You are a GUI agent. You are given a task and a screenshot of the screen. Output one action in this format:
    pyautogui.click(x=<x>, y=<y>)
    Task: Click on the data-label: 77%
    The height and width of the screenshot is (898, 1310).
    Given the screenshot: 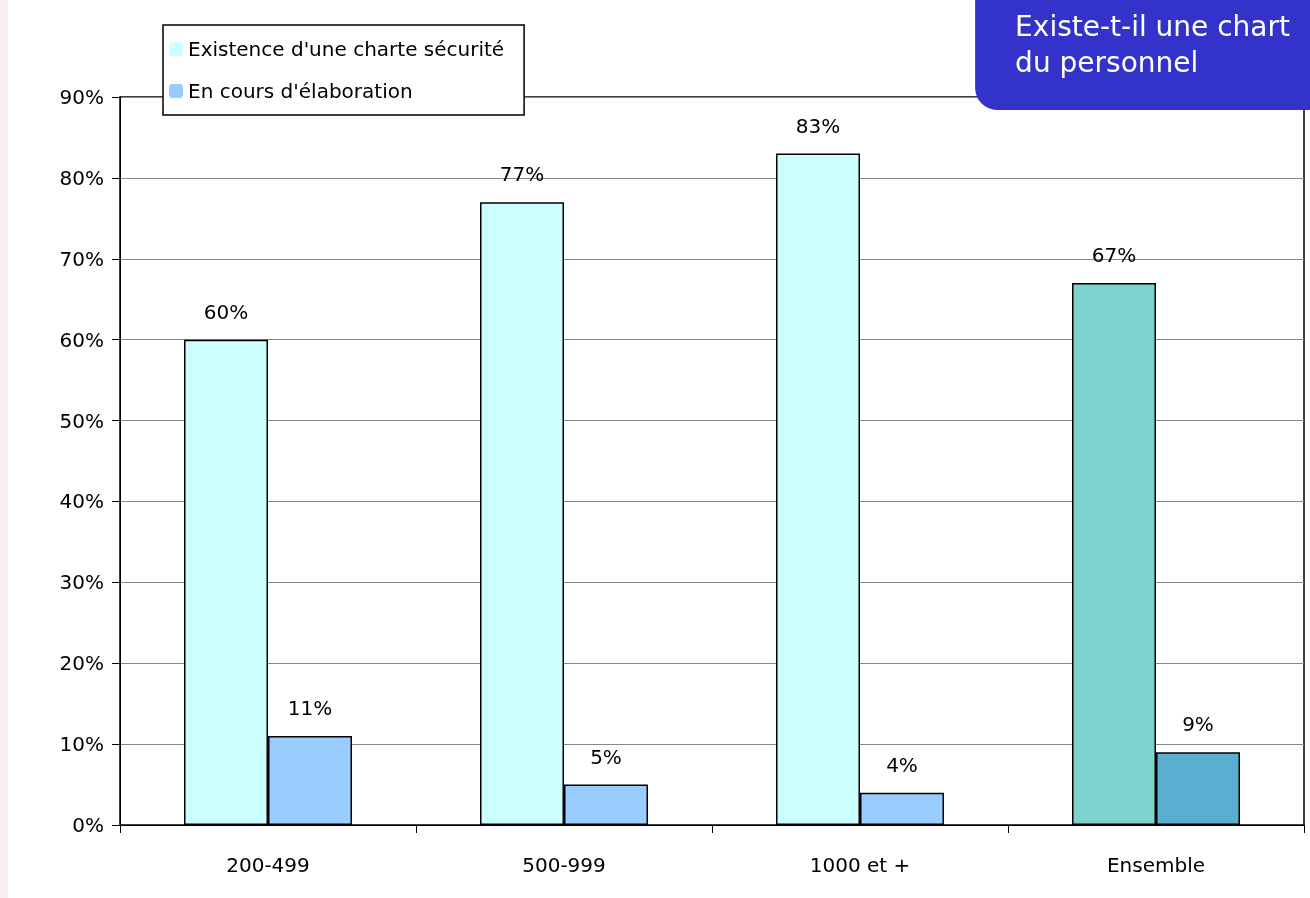 What is the action you would take?
    pyautogui.click(x=522, y=174)
    